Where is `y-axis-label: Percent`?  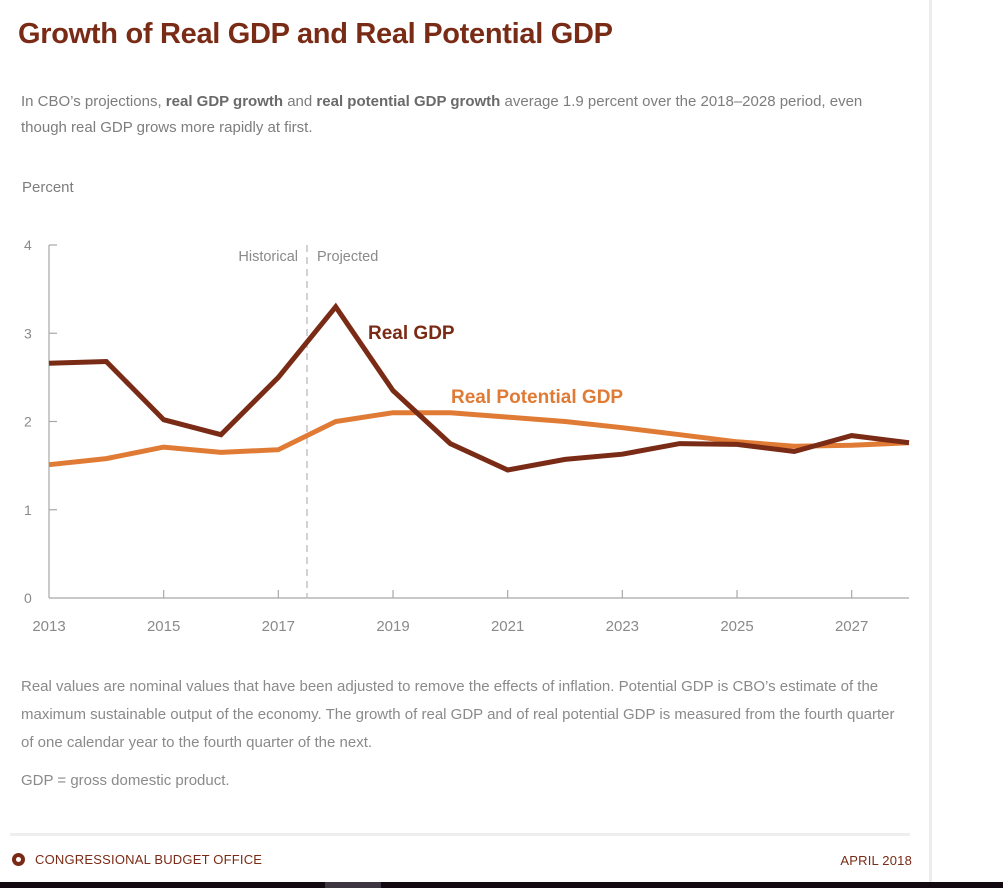 y-axis-label: Percent is located at coordinates (48, 187).